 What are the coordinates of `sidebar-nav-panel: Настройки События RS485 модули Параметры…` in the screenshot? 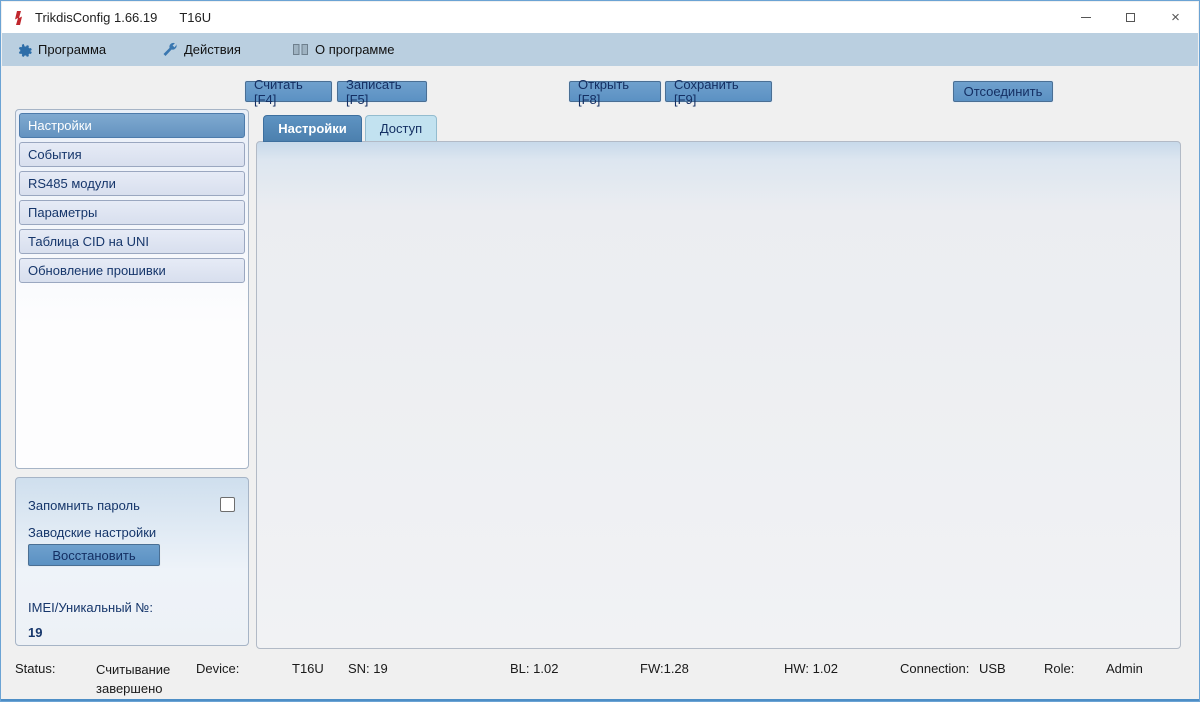 It's located at (132, 289).